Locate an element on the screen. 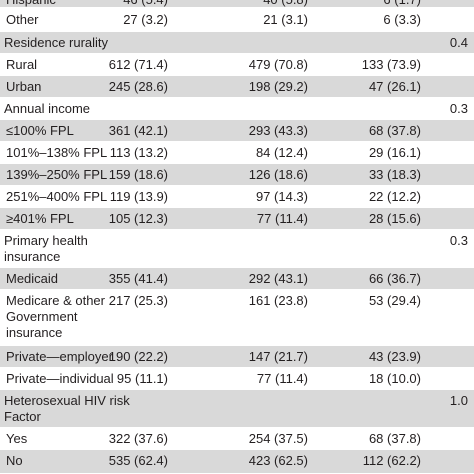 This screenshot has width=474, height=474. group2-value: 66 (36.7) is located at coordinates (394, 278).